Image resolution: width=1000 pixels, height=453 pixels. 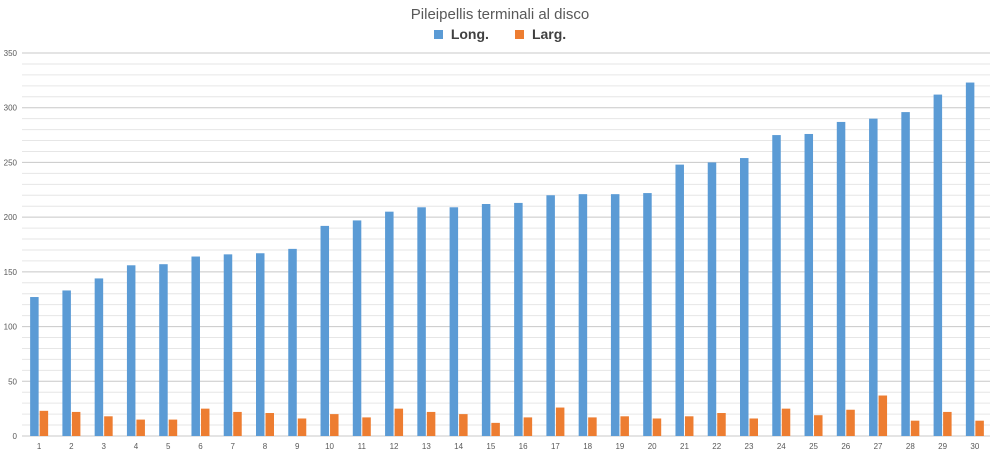 I want to click on x-tick-label: 17, so click(x=555, y=446).